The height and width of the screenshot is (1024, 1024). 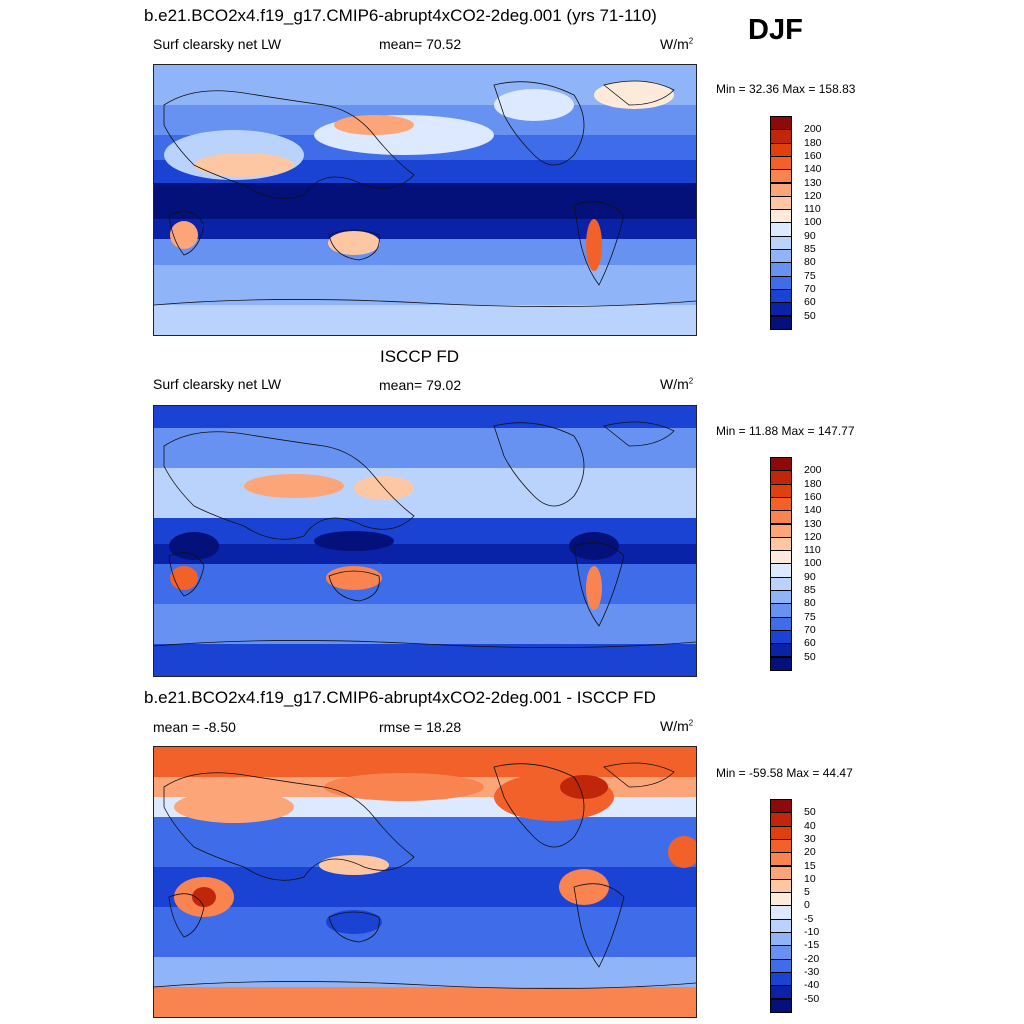 I want to click on colorbar-label: 200, so click(x=813, y=129).